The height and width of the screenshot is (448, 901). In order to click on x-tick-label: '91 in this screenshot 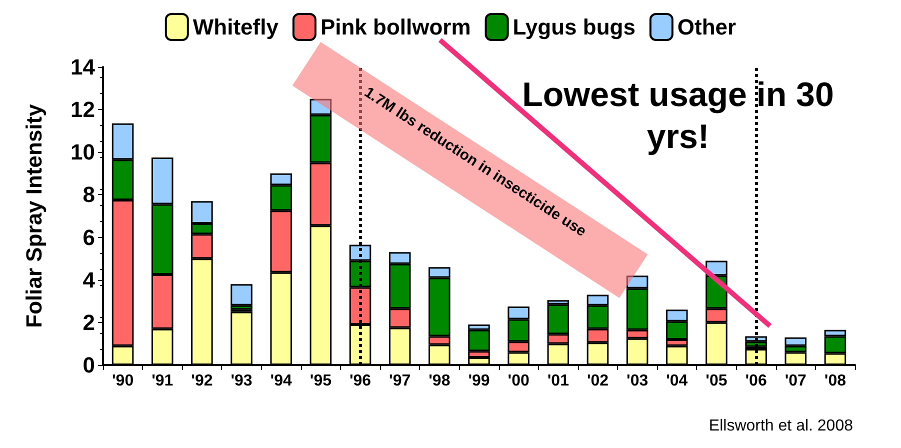, I will do `click(163, 381)`.